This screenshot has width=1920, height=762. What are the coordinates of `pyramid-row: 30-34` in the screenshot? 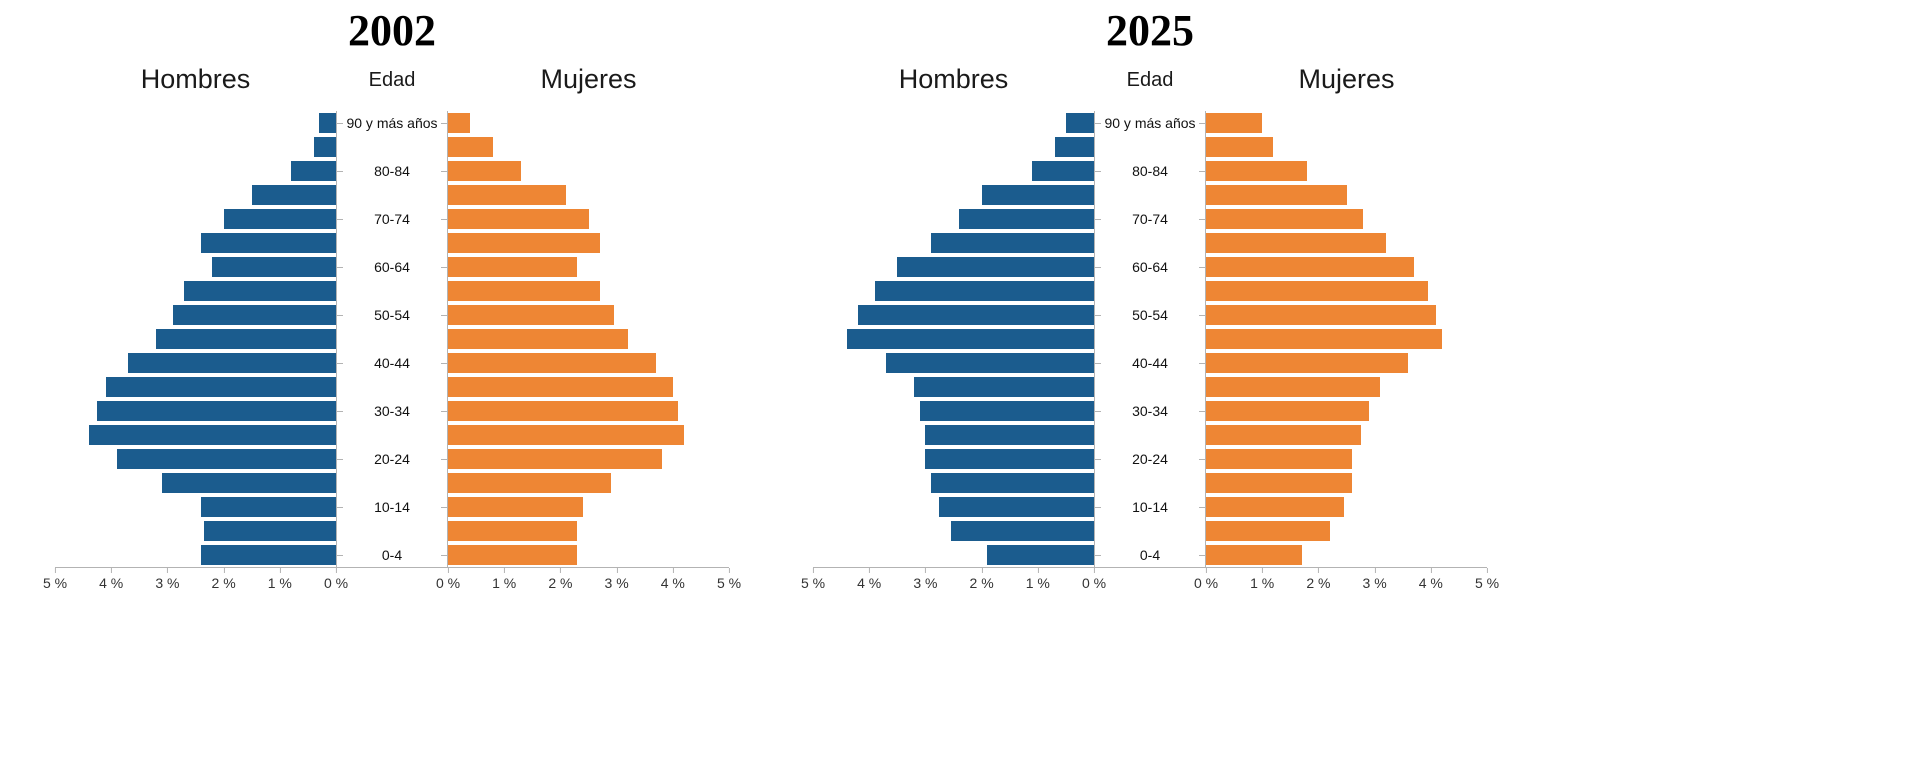 It's located at (1150, 411).